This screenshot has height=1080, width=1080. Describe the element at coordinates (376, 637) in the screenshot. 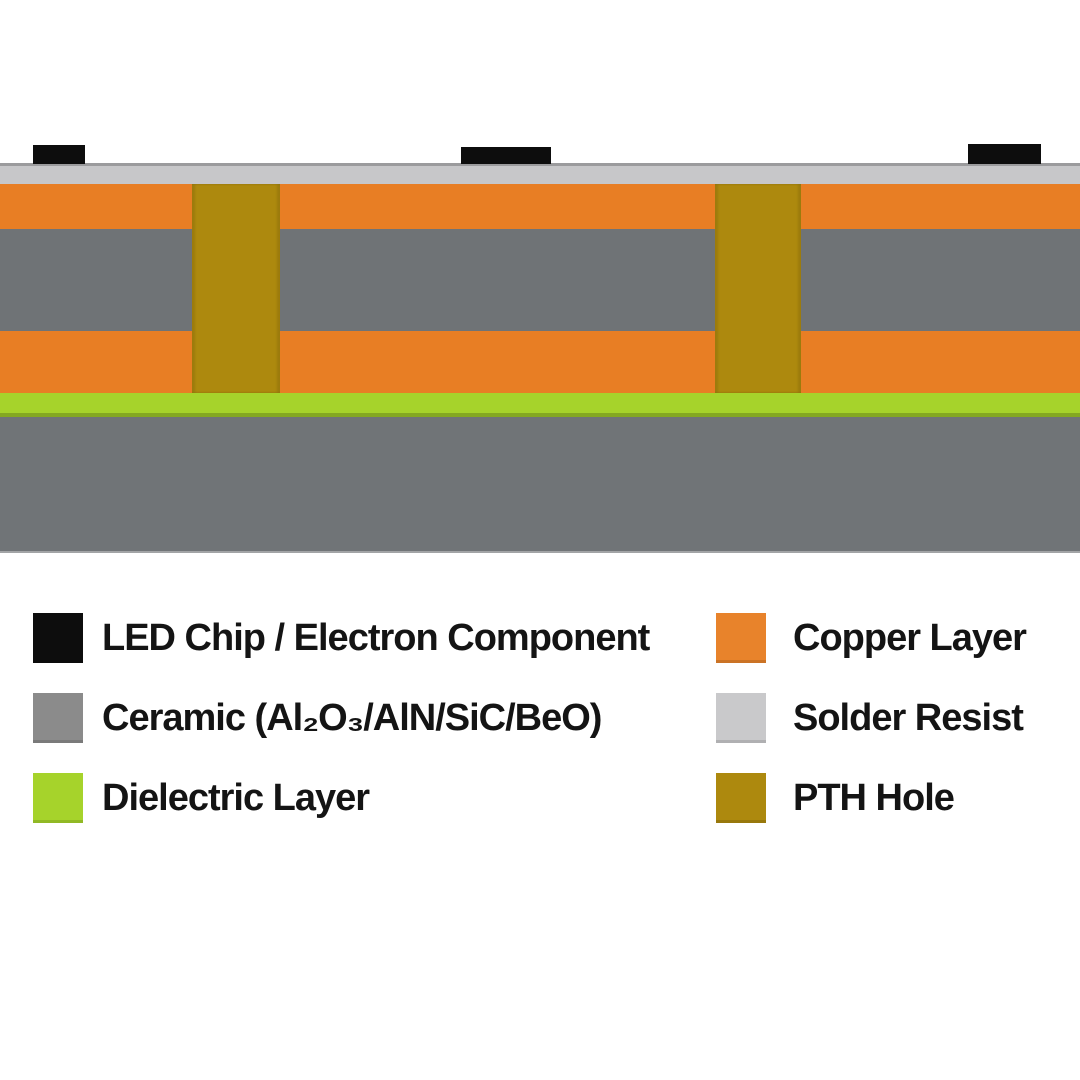

I see `legend-label-led-chip: LED Chip / Electron Component` at that location.